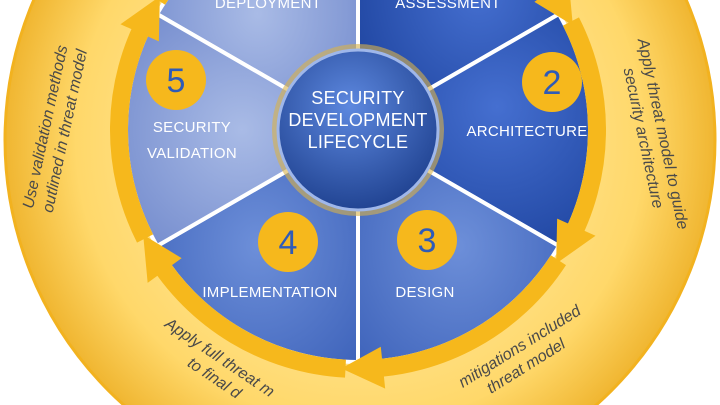 Image resolution: width=720 pixels, height=405 pixels. What do you see at coordinates (163, 2) in the screenshot?
I see `arrow-band-deployment` at bounding box center [163, 2].